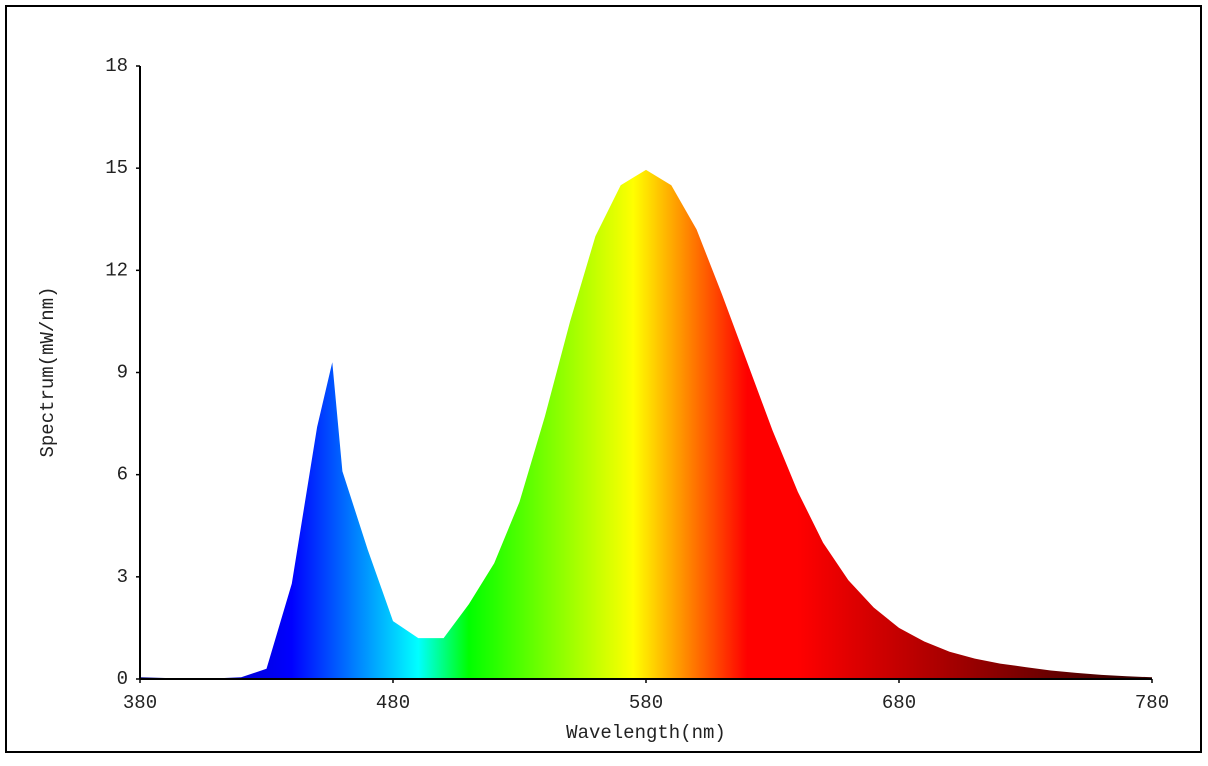  Describe the element at coordinates (116, 66) in the screenshot. I see `y-tick-label: 18` at that location.